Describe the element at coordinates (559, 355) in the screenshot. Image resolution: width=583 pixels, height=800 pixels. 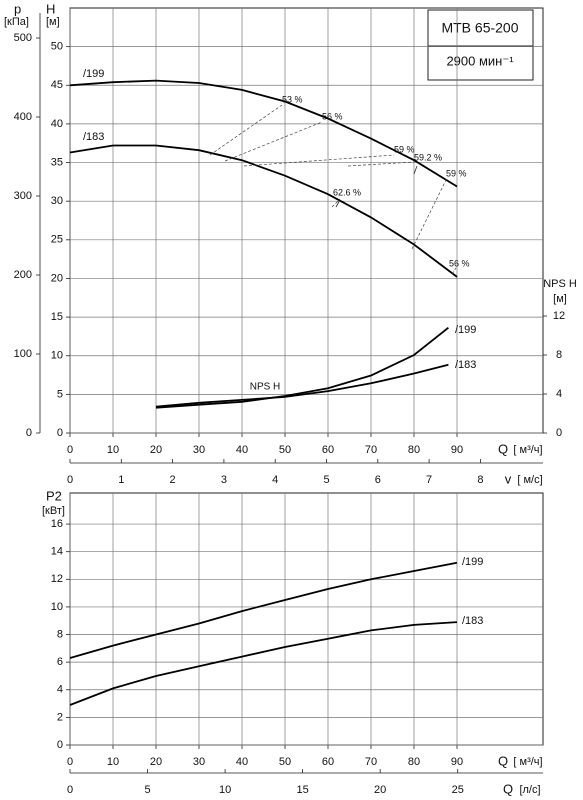
I see `y2-tick-label: 8` at that location.